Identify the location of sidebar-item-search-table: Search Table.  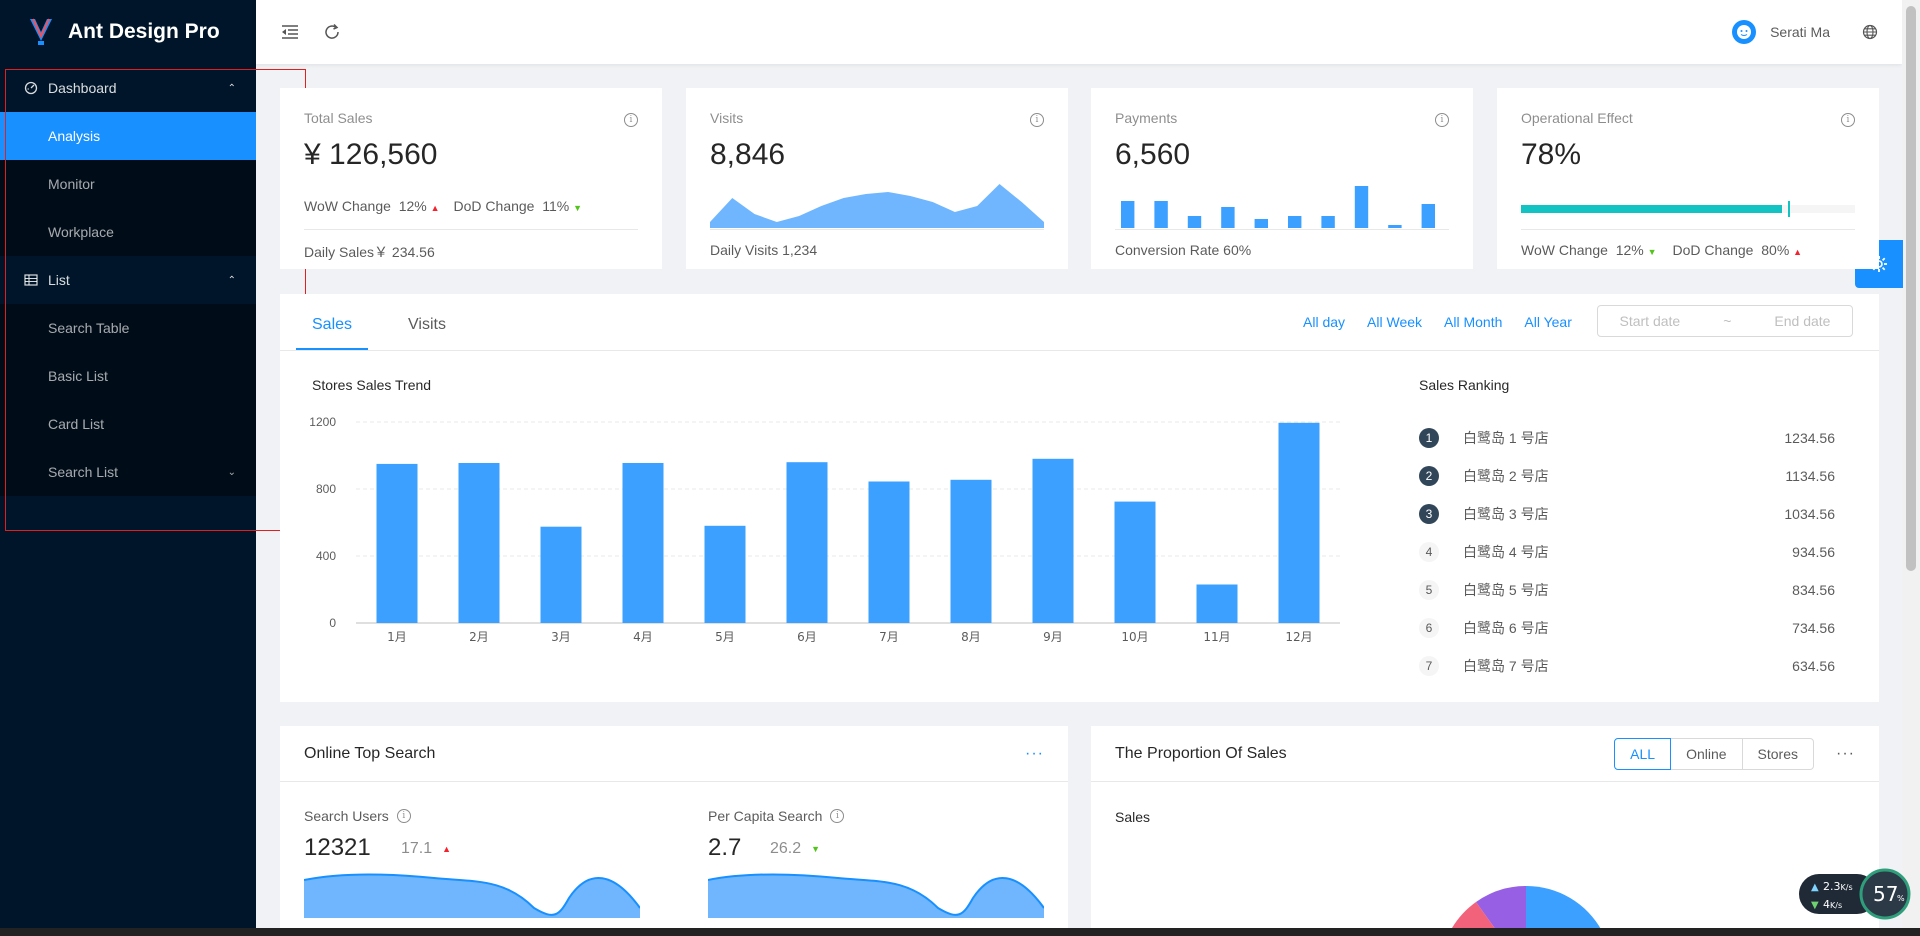
(128, 328).